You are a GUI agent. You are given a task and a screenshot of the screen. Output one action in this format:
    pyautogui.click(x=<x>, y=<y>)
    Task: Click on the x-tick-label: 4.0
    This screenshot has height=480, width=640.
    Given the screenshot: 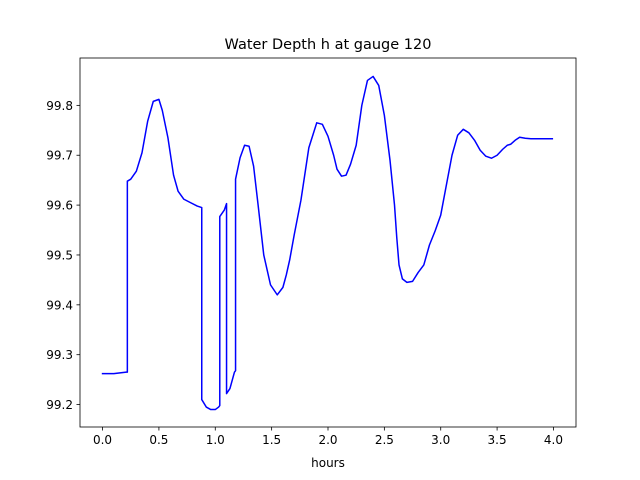 What is the action you would take?
    pyautogui.click(x=553, y=440)
    